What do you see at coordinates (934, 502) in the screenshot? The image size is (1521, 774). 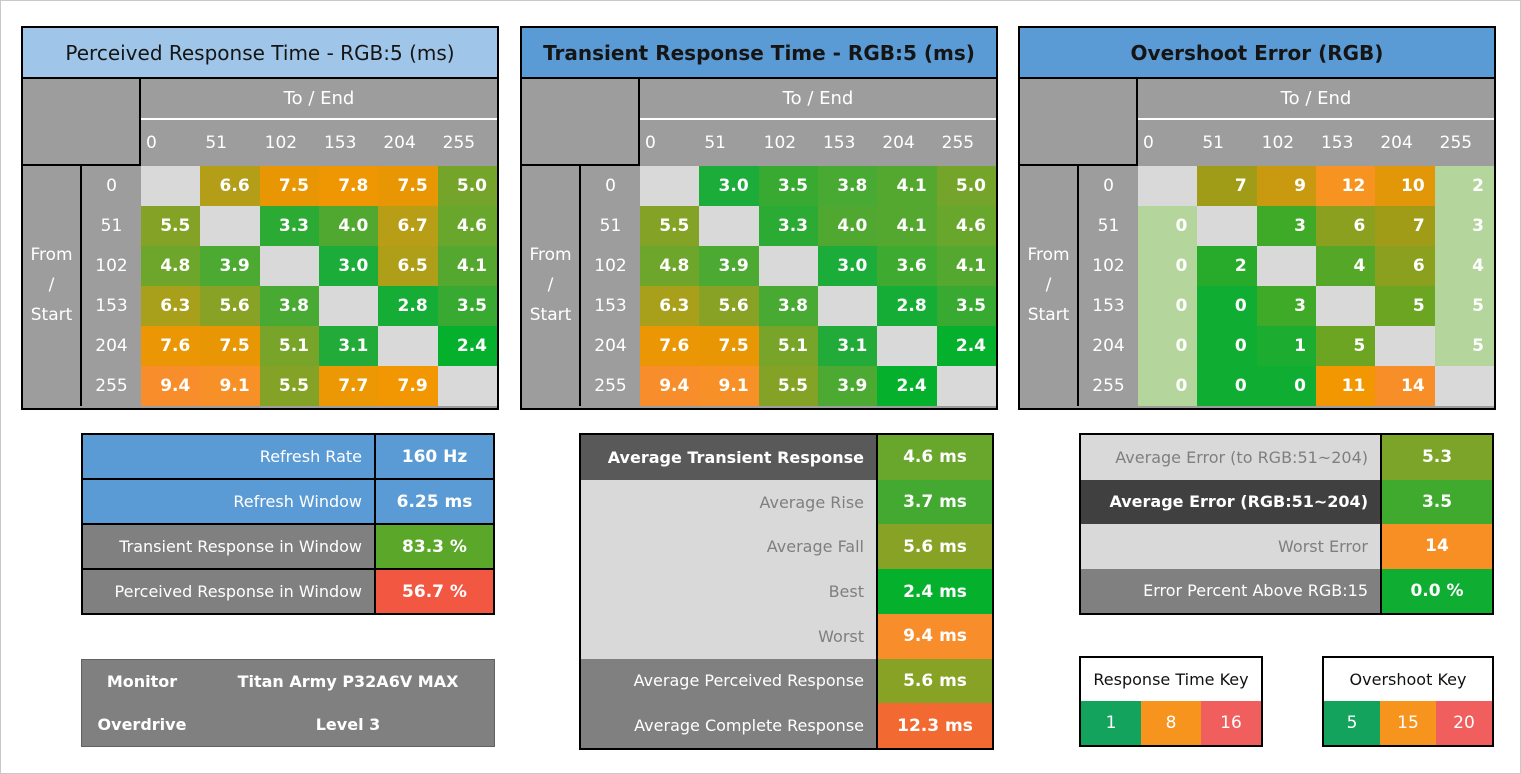 I see `summary-value: 3.7 ms` at bounding box center [934, 502].